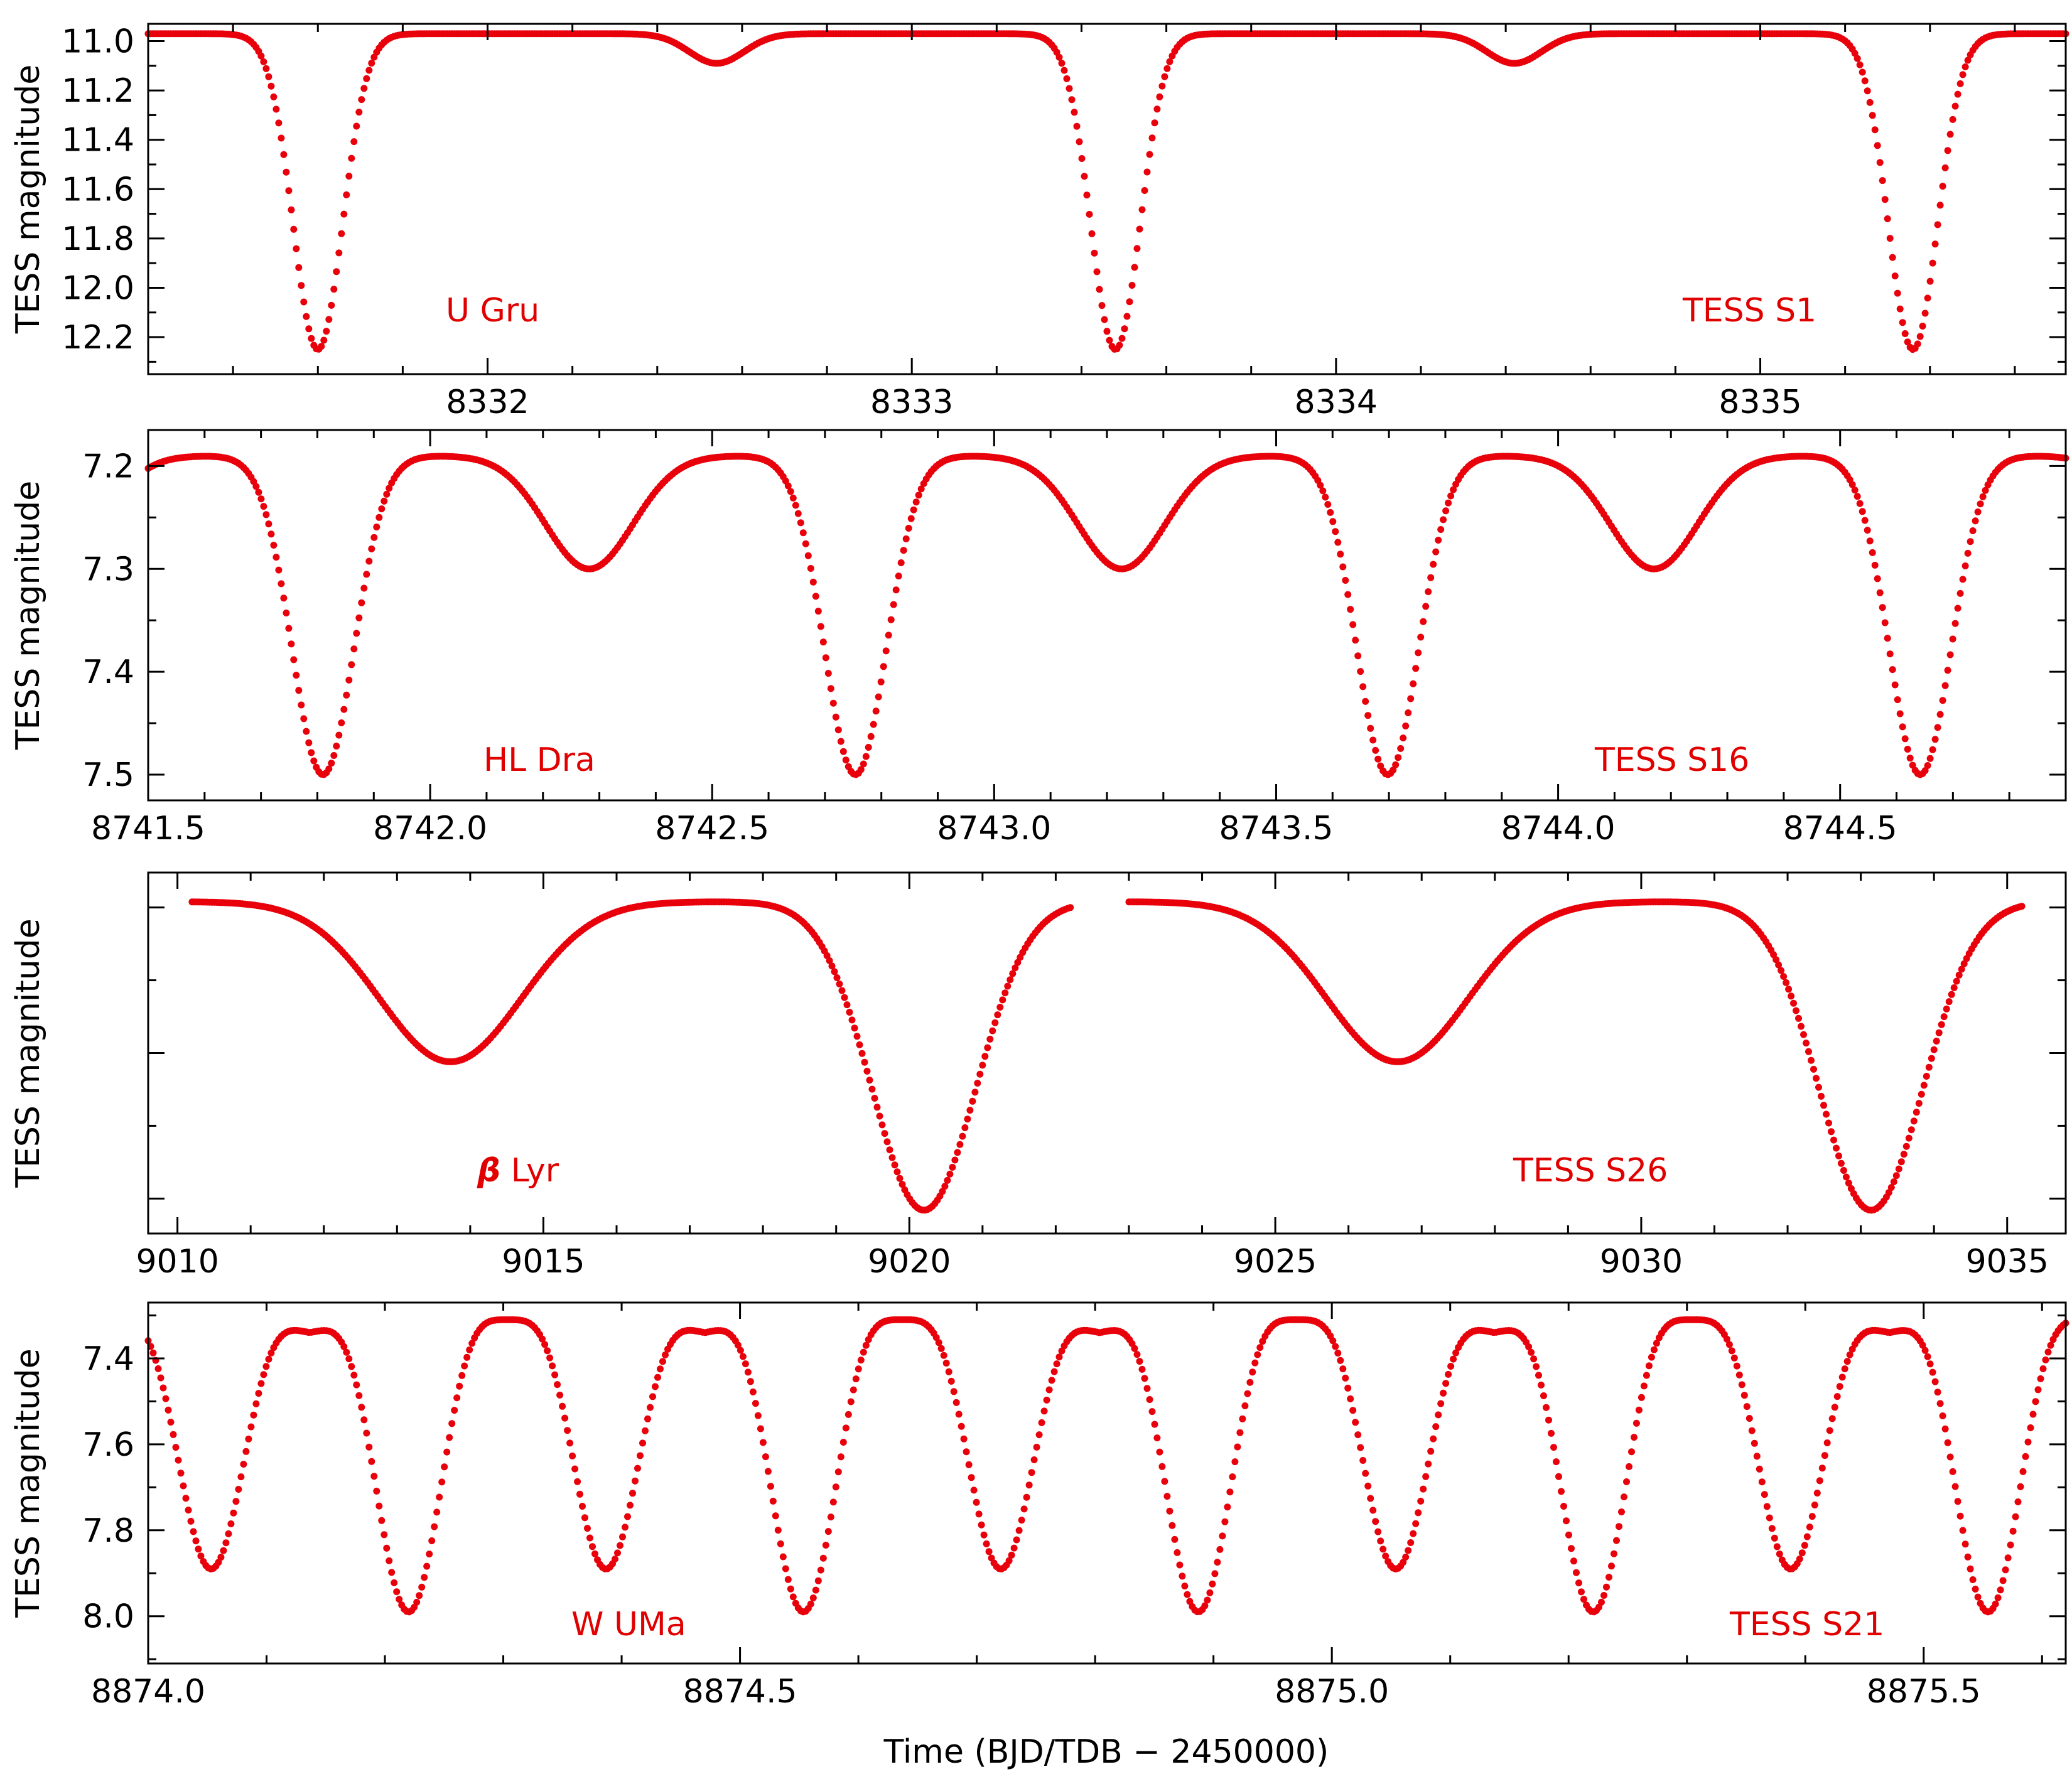 This screenshot has width=2072, height=1779. What do you see at coordinates (98, 288) in the screenshot?
I see `y-tick-label: 12.0` at bounding box center [98, 288].